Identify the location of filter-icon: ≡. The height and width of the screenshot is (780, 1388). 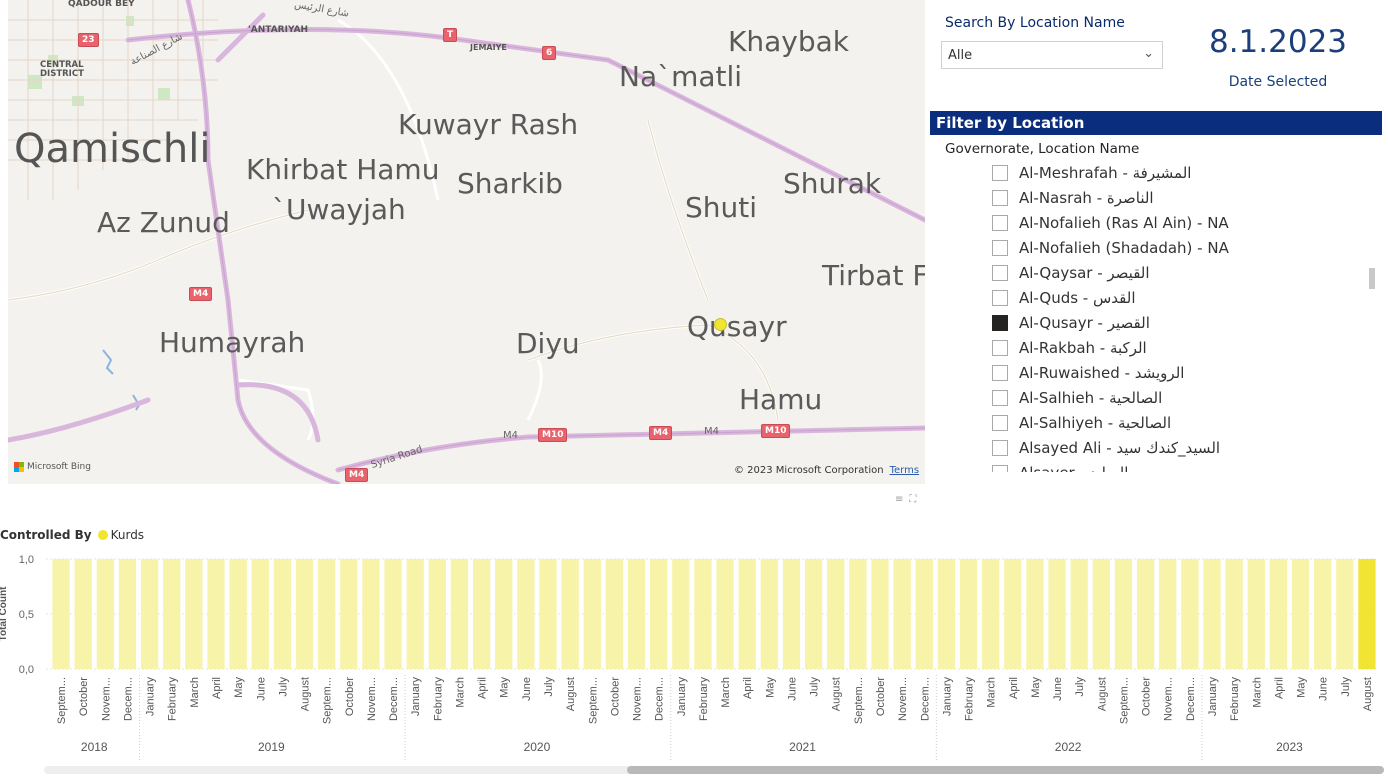
(902, 499).